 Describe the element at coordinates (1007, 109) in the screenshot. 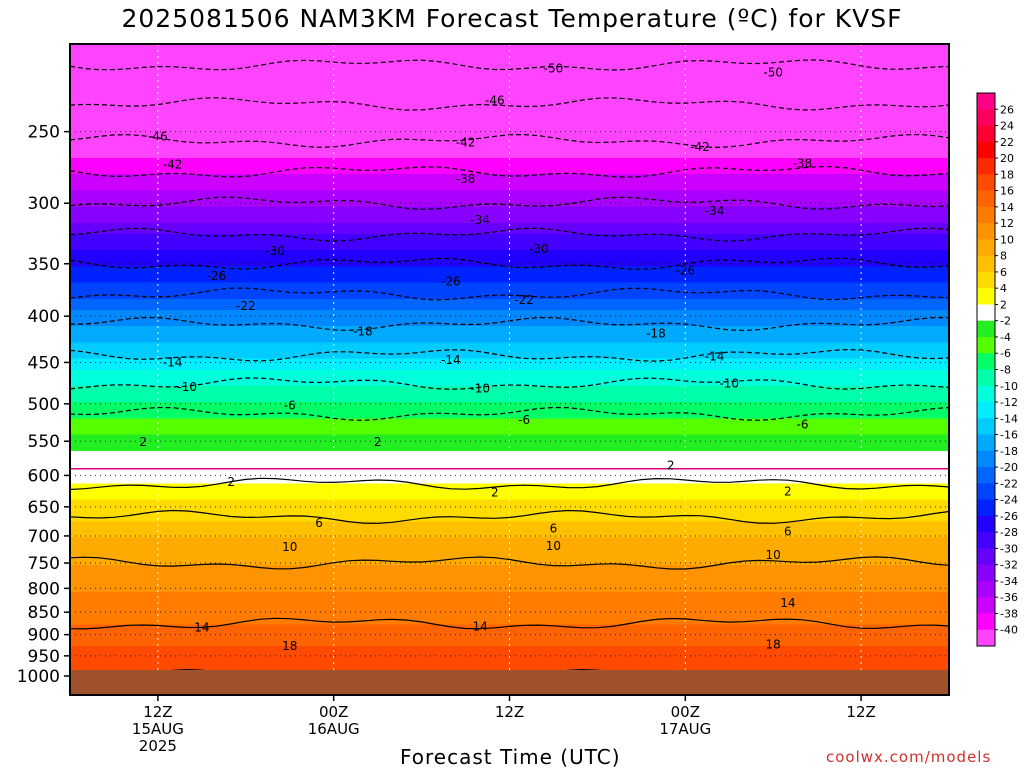

I see `colorbar-label: 26` at that location.